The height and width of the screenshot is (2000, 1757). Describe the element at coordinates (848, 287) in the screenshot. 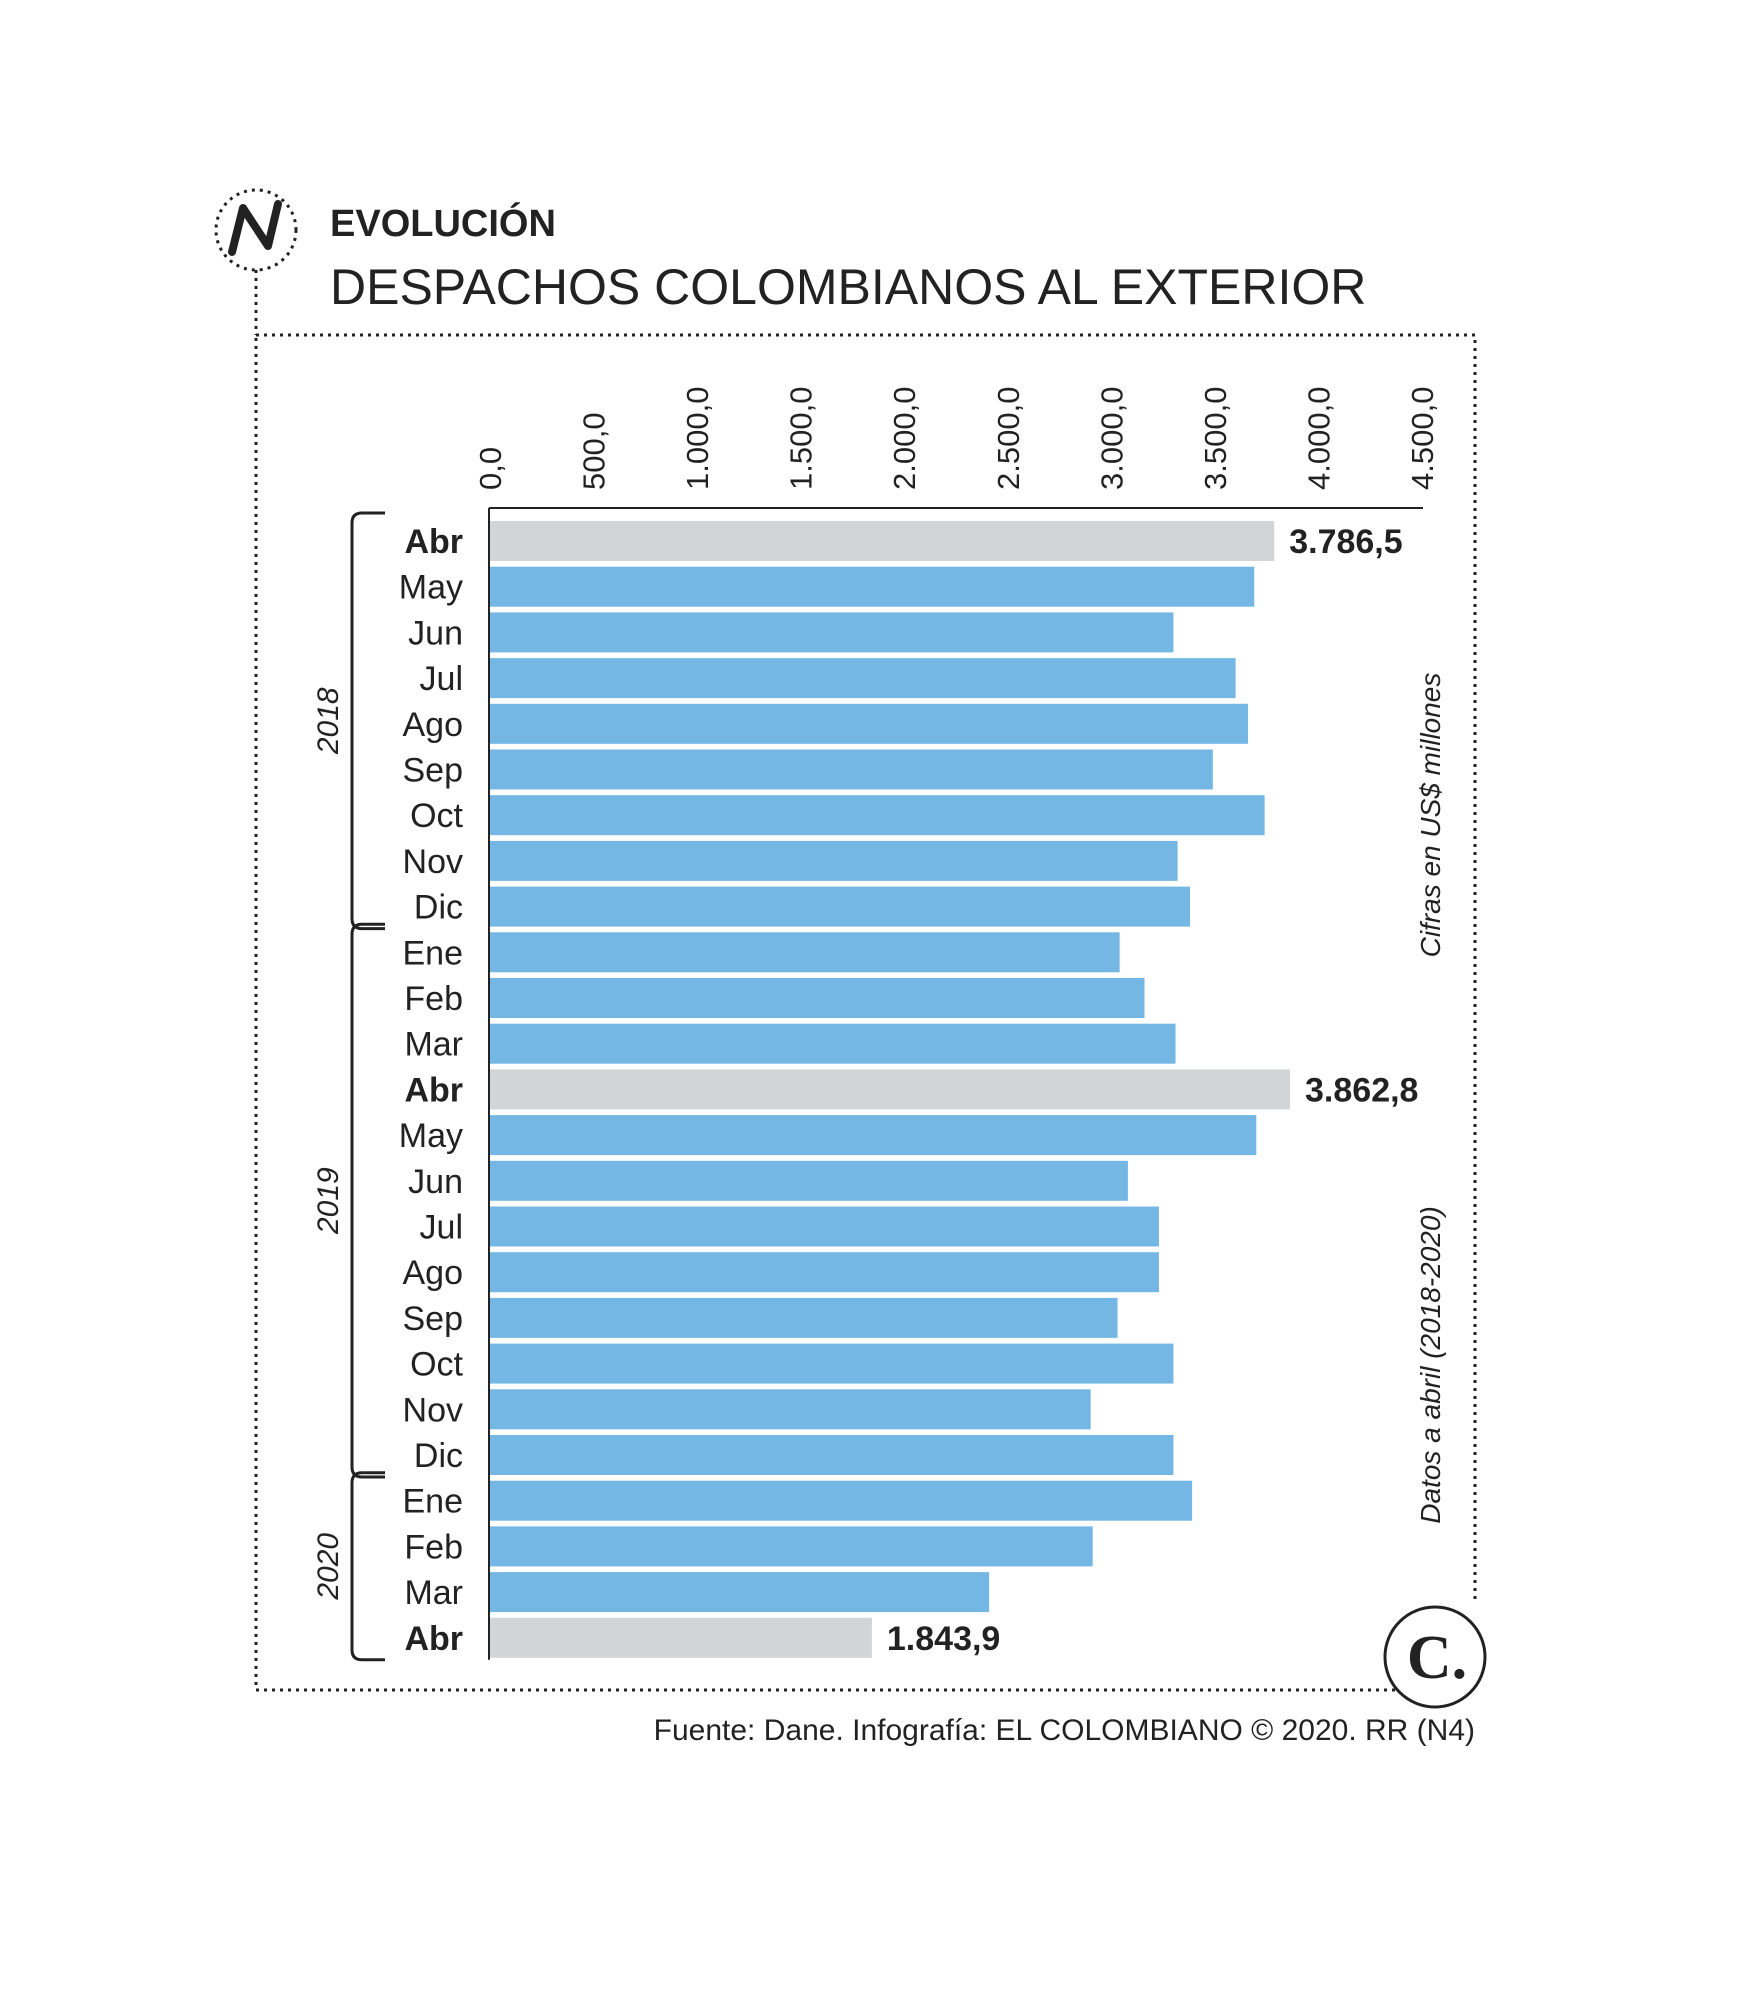

I see `page-title: DESPACHOS COLOMBIANOS AL EXTERIOR` at that location.